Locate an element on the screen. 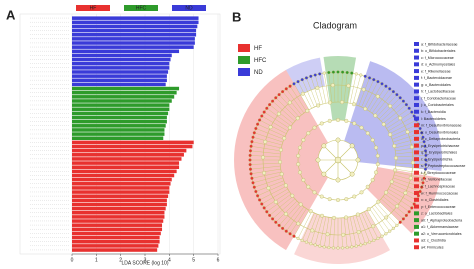  x-tick-label: 4 is located at coordinates (169, 260).